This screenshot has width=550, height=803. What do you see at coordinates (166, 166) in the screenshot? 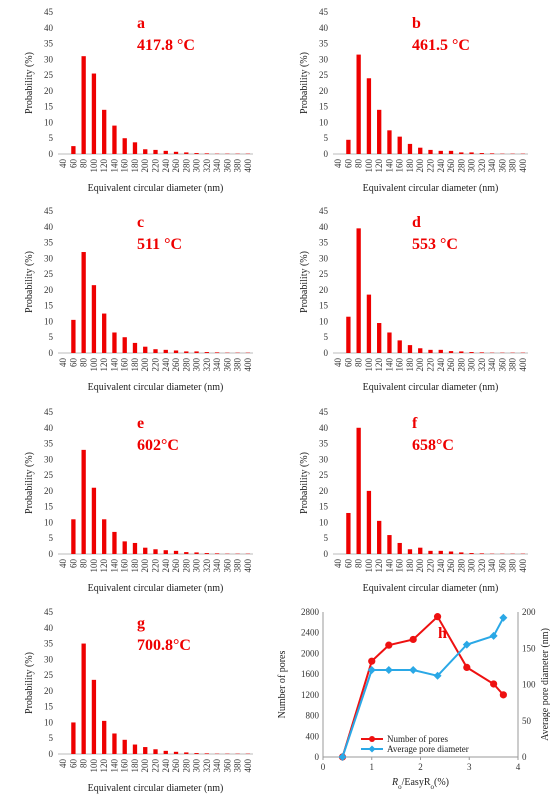
I see `x-tick-label: 240` at bounding box center [166, 166].